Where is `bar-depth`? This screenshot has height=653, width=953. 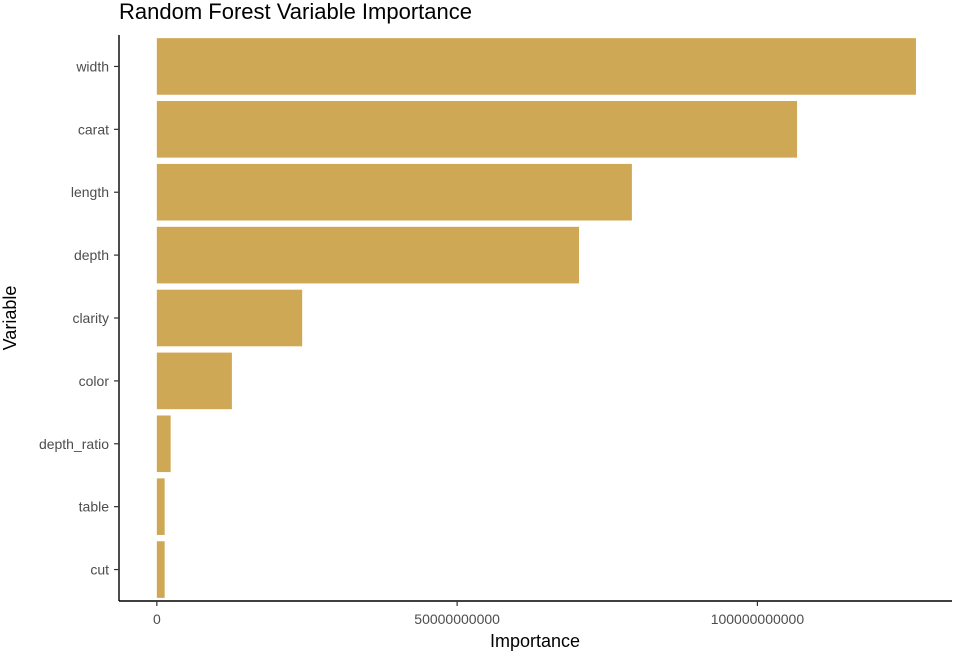
bar-depth is located at coordinates (368, 255).